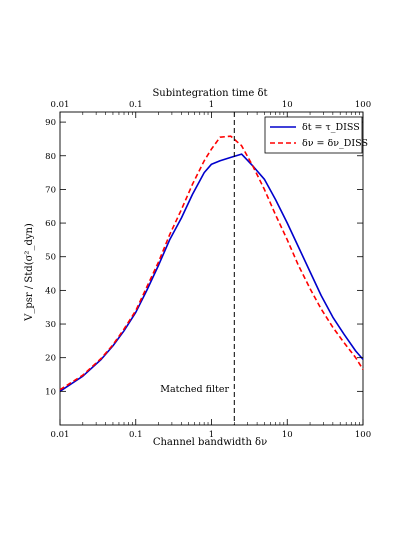 Image resolution: width=415 pixels, height=537 pixels. What do you see at coordinates (50, 157) in the screenshot?
I see `y-tick-label: 80` at bounding box center [50, 157].